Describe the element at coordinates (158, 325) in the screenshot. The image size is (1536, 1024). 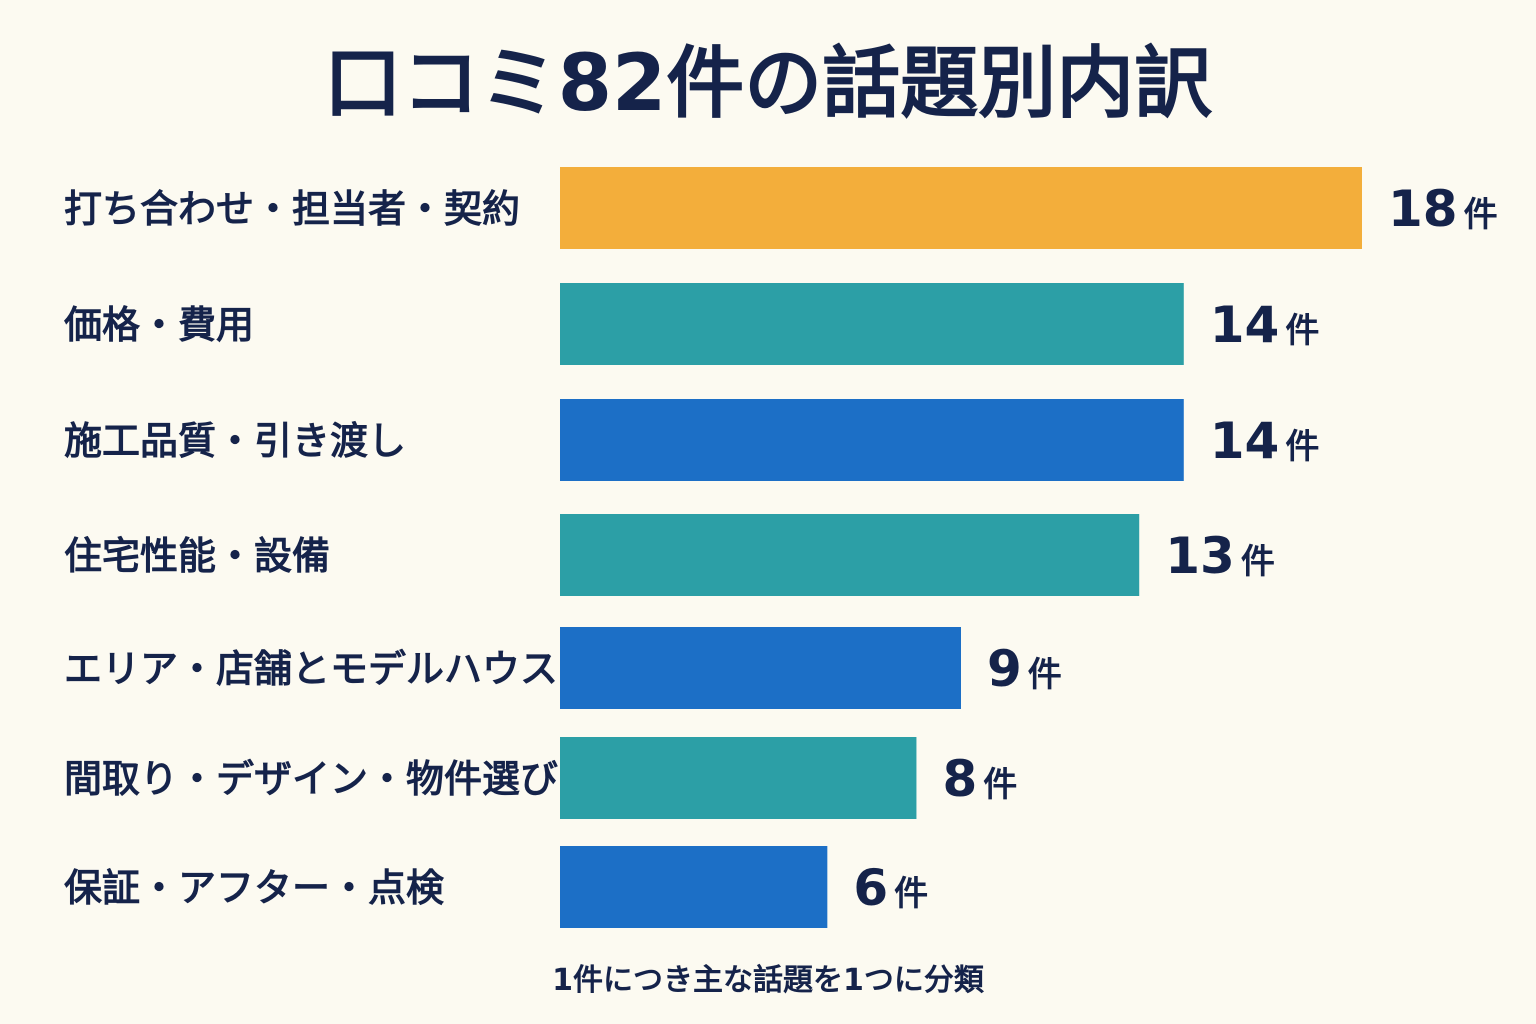
I see `category-label: 価格・費用` at that location.